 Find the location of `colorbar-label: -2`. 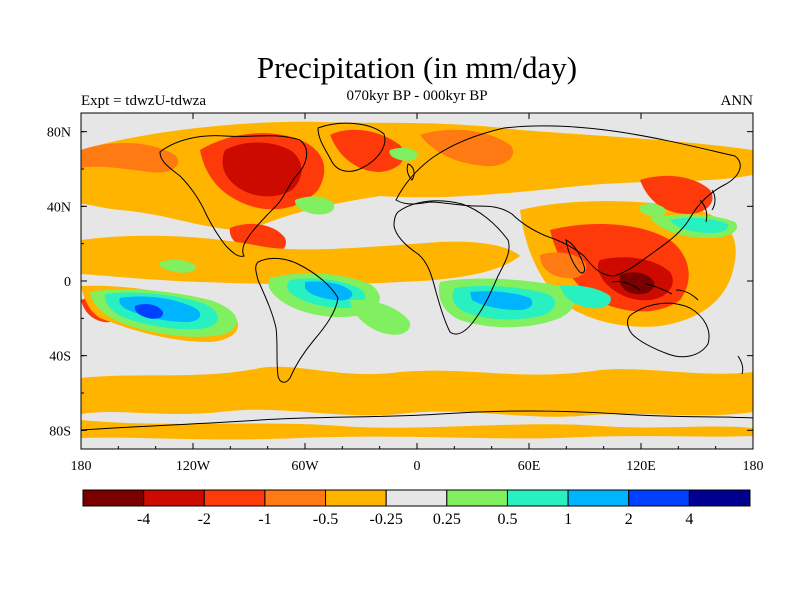

colorbar-label: -2 is located at coordinates (204, 519).